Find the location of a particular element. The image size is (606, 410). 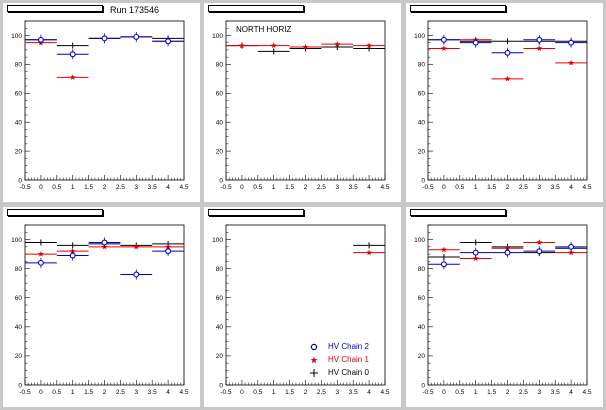

legend-label: HV Chain 2 is located at coordinates (348, 346).